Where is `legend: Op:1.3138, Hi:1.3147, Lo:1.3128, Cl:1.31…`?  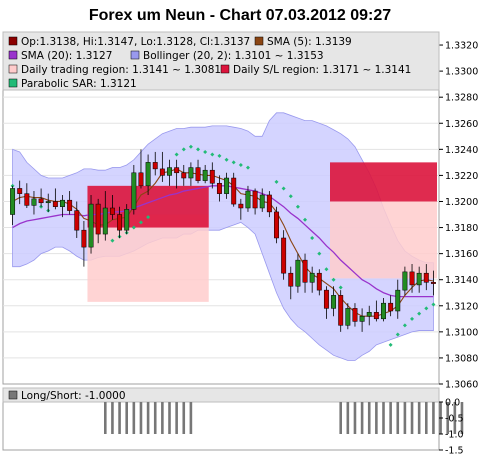 legend: Op:1.3138, Hi:1.3147, Lo:1.3128, Cl:1.31… is located at coordinates (209, 63).